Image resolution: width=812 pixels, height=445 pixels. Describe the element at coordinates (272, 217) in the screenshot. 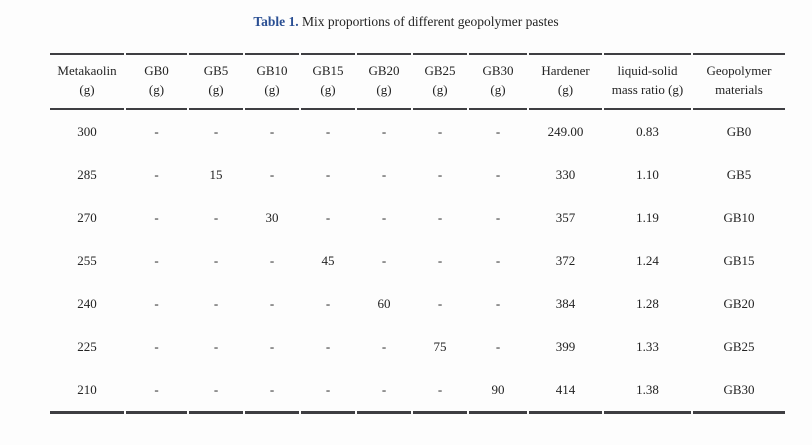

I see `table-cell: 30` at that location.